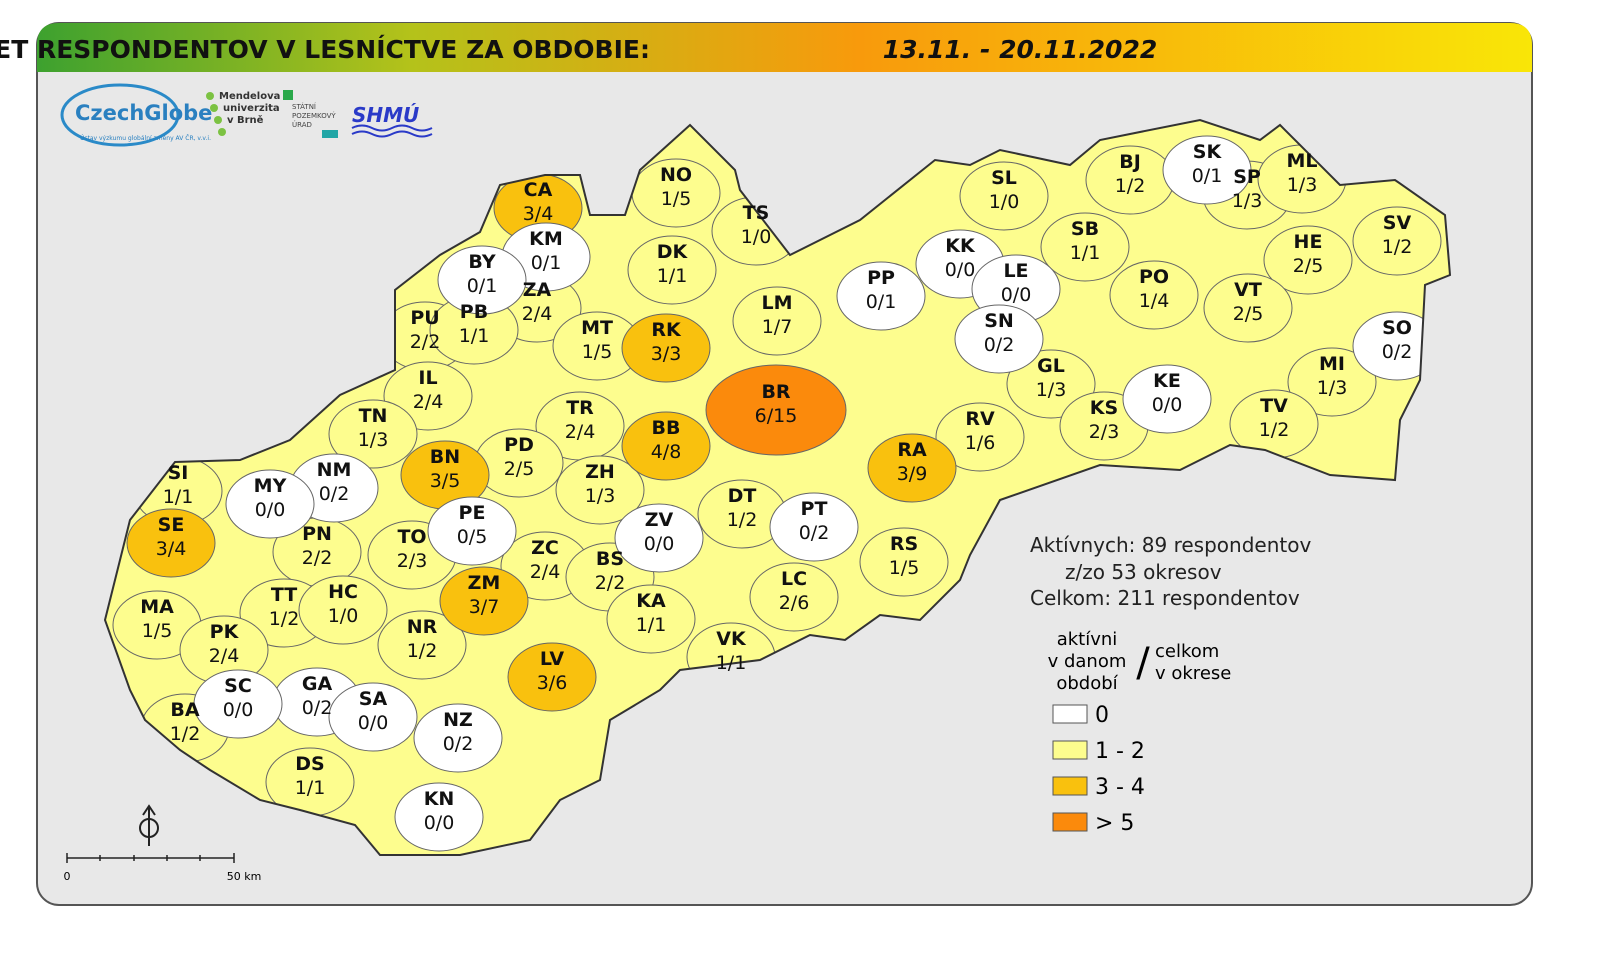 This screenshot has height=954, width=1600. What do you see at coordinates (904, 568) in the screenshot?
I see `district-value: 1/5` at bounding box center [904, 568].